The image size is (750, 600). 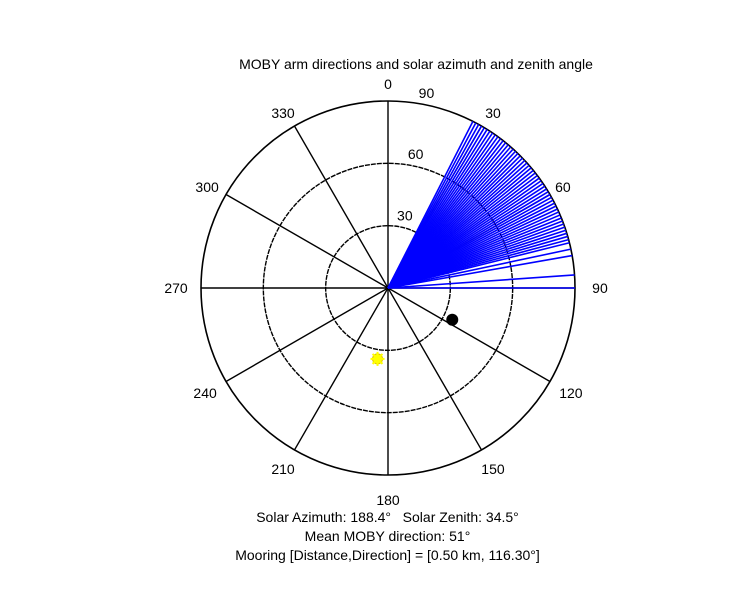 What do you see at coordinates (377, 358) in the screenshot?
I see `sun-marker` at bounding box center [377, 358].